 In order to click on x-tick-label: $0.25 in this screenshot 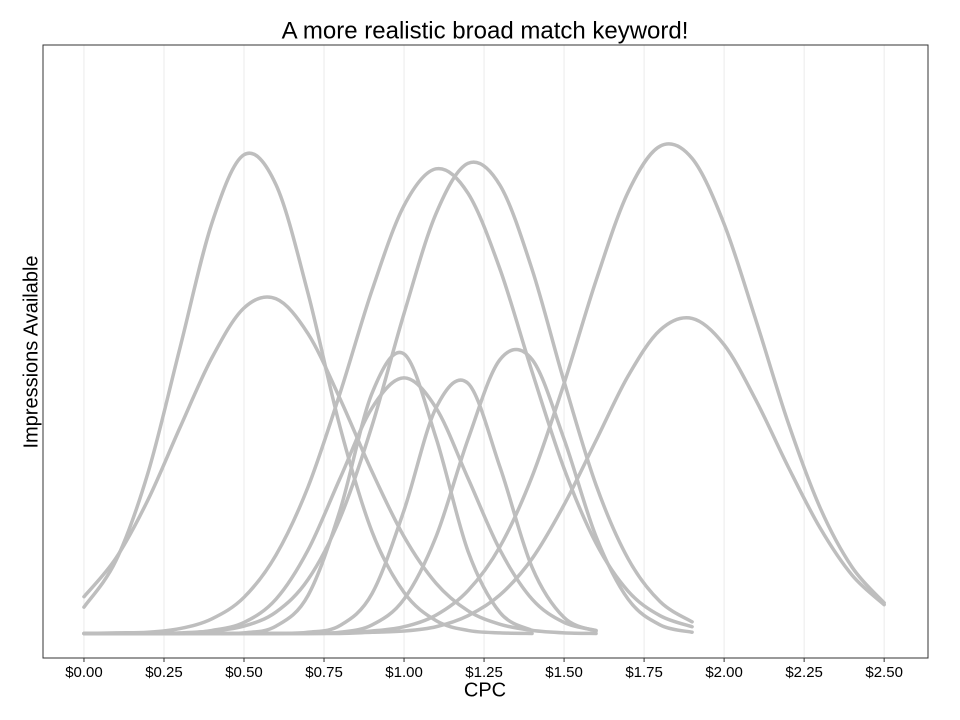, I will do `click(164, 672)`.